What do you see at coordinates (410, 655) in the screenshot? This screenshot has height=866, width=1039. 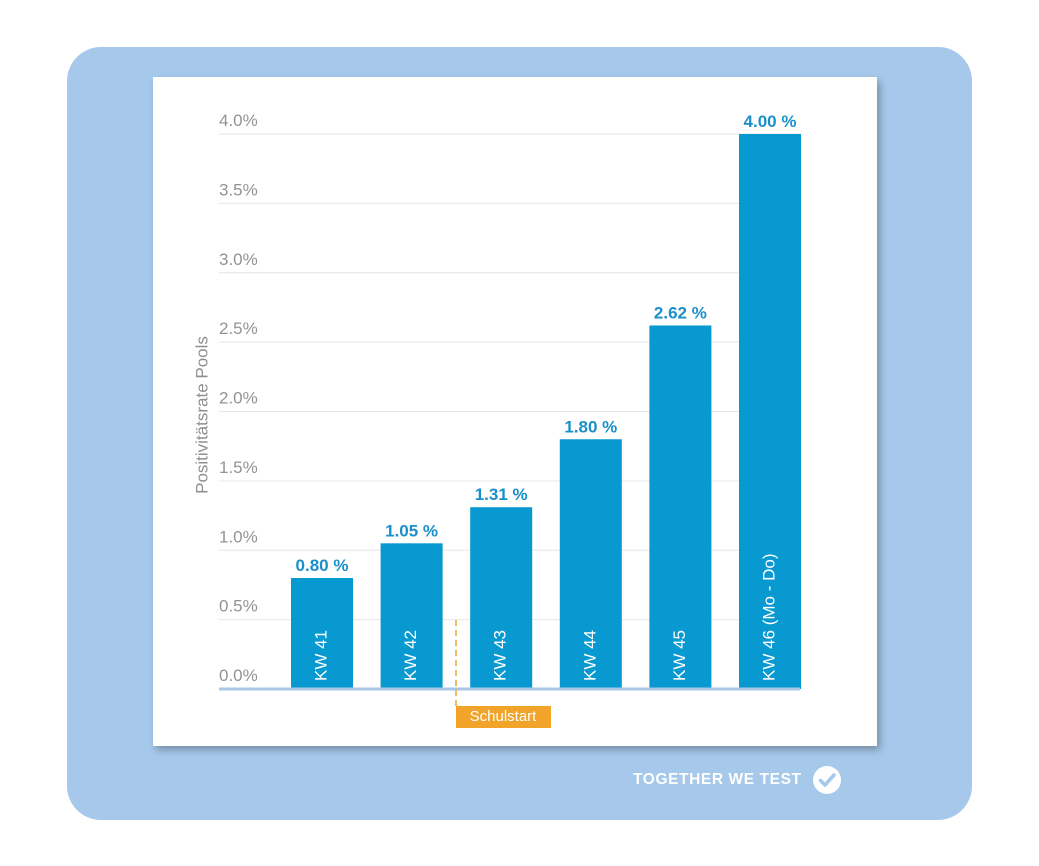 I see `bar-category-label: KW 42` at bounding box center [410, 655].